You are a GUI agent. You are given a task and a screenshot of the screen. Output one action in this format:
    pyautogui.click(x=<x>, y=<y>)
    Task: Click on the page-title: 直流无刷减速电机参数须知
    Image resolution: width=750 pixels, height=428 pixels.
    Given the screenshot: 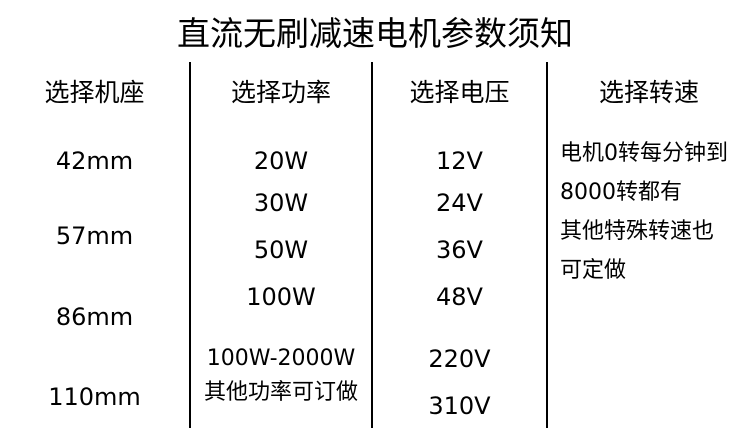 What is the action you would take?
    pyautogui.click(x=375, y=33)
    